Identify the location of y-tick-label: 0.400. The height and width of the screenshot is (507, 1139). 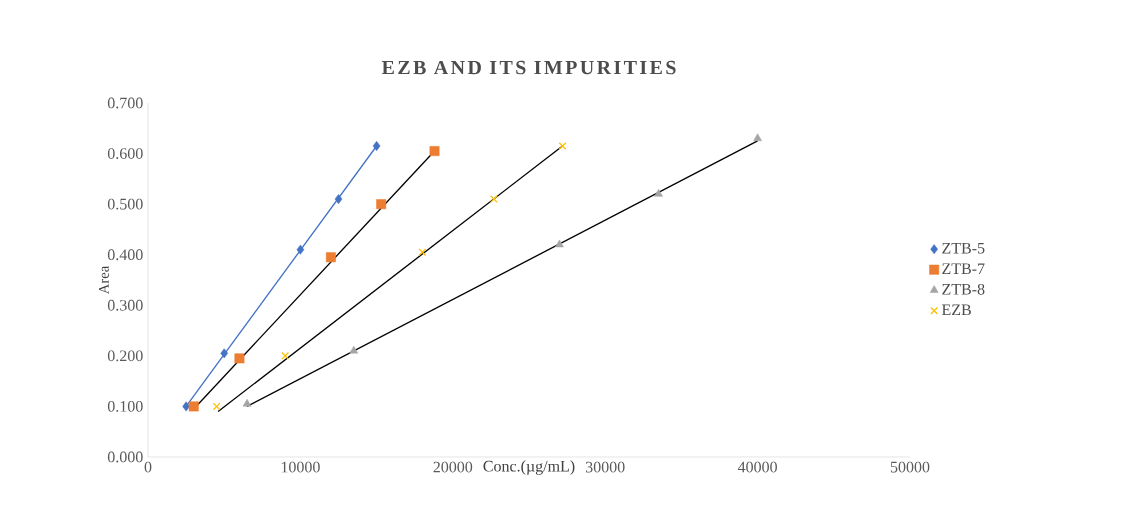
(125, 255).